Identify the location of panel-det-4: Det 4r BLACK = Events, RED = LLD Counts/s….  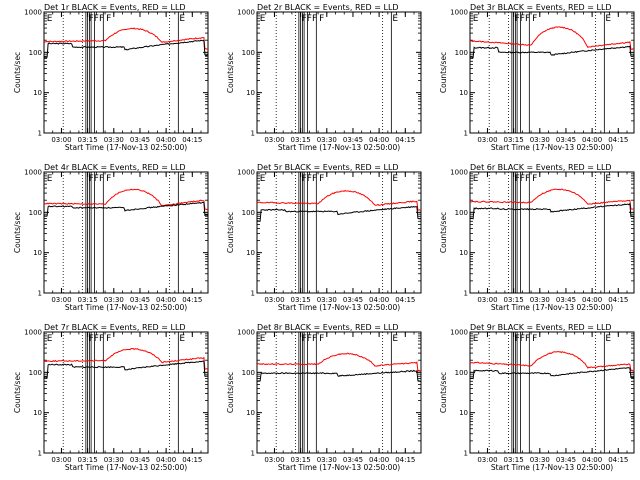
(111, 237).